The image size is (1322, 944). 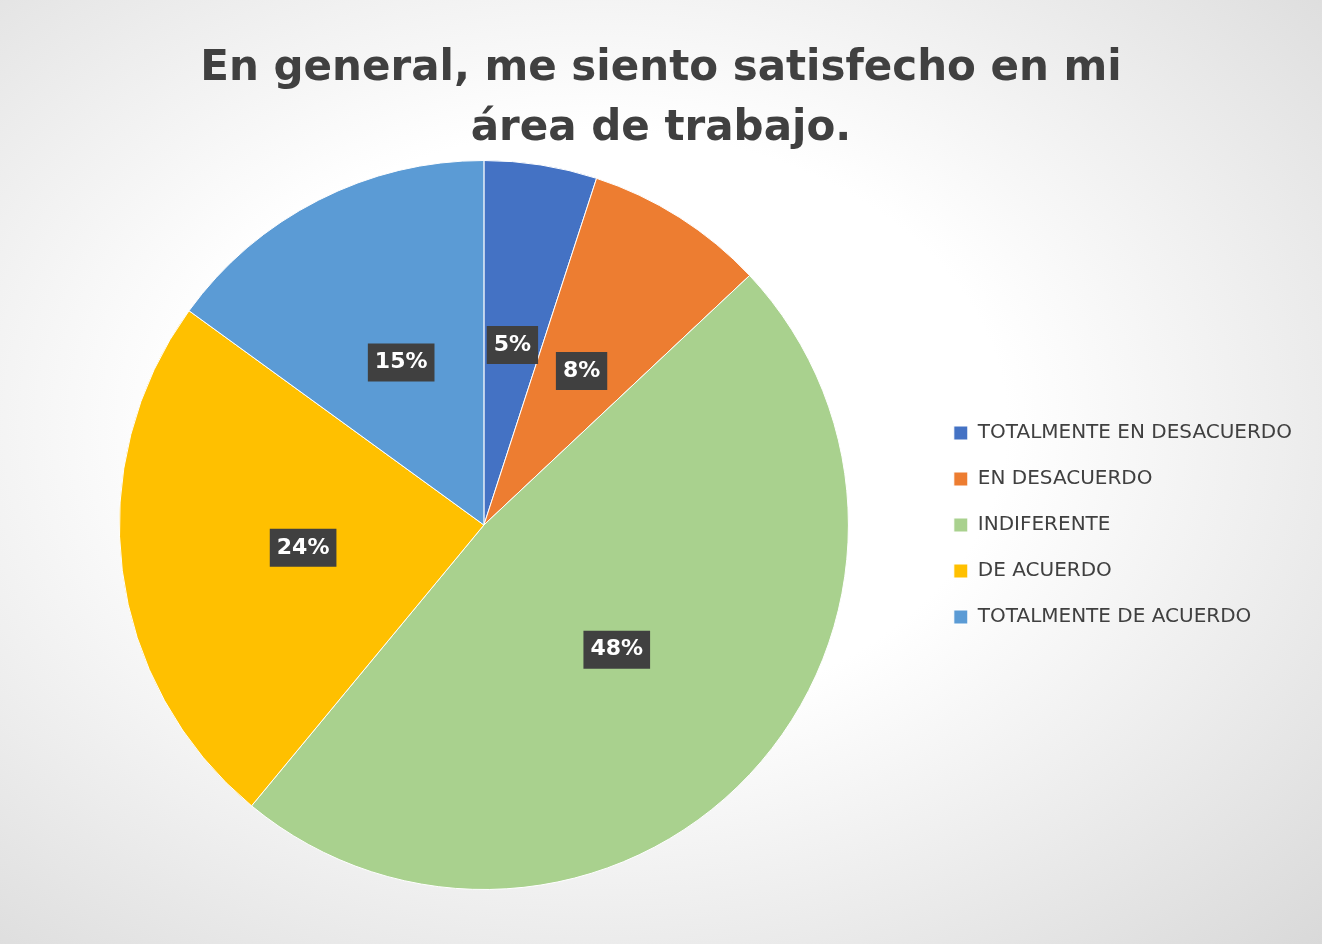 What do you see at coordinates (1044, 569) in the screenshot?
I see `legend-label: DE ACUERDO` at bounding box center [1044, 569].